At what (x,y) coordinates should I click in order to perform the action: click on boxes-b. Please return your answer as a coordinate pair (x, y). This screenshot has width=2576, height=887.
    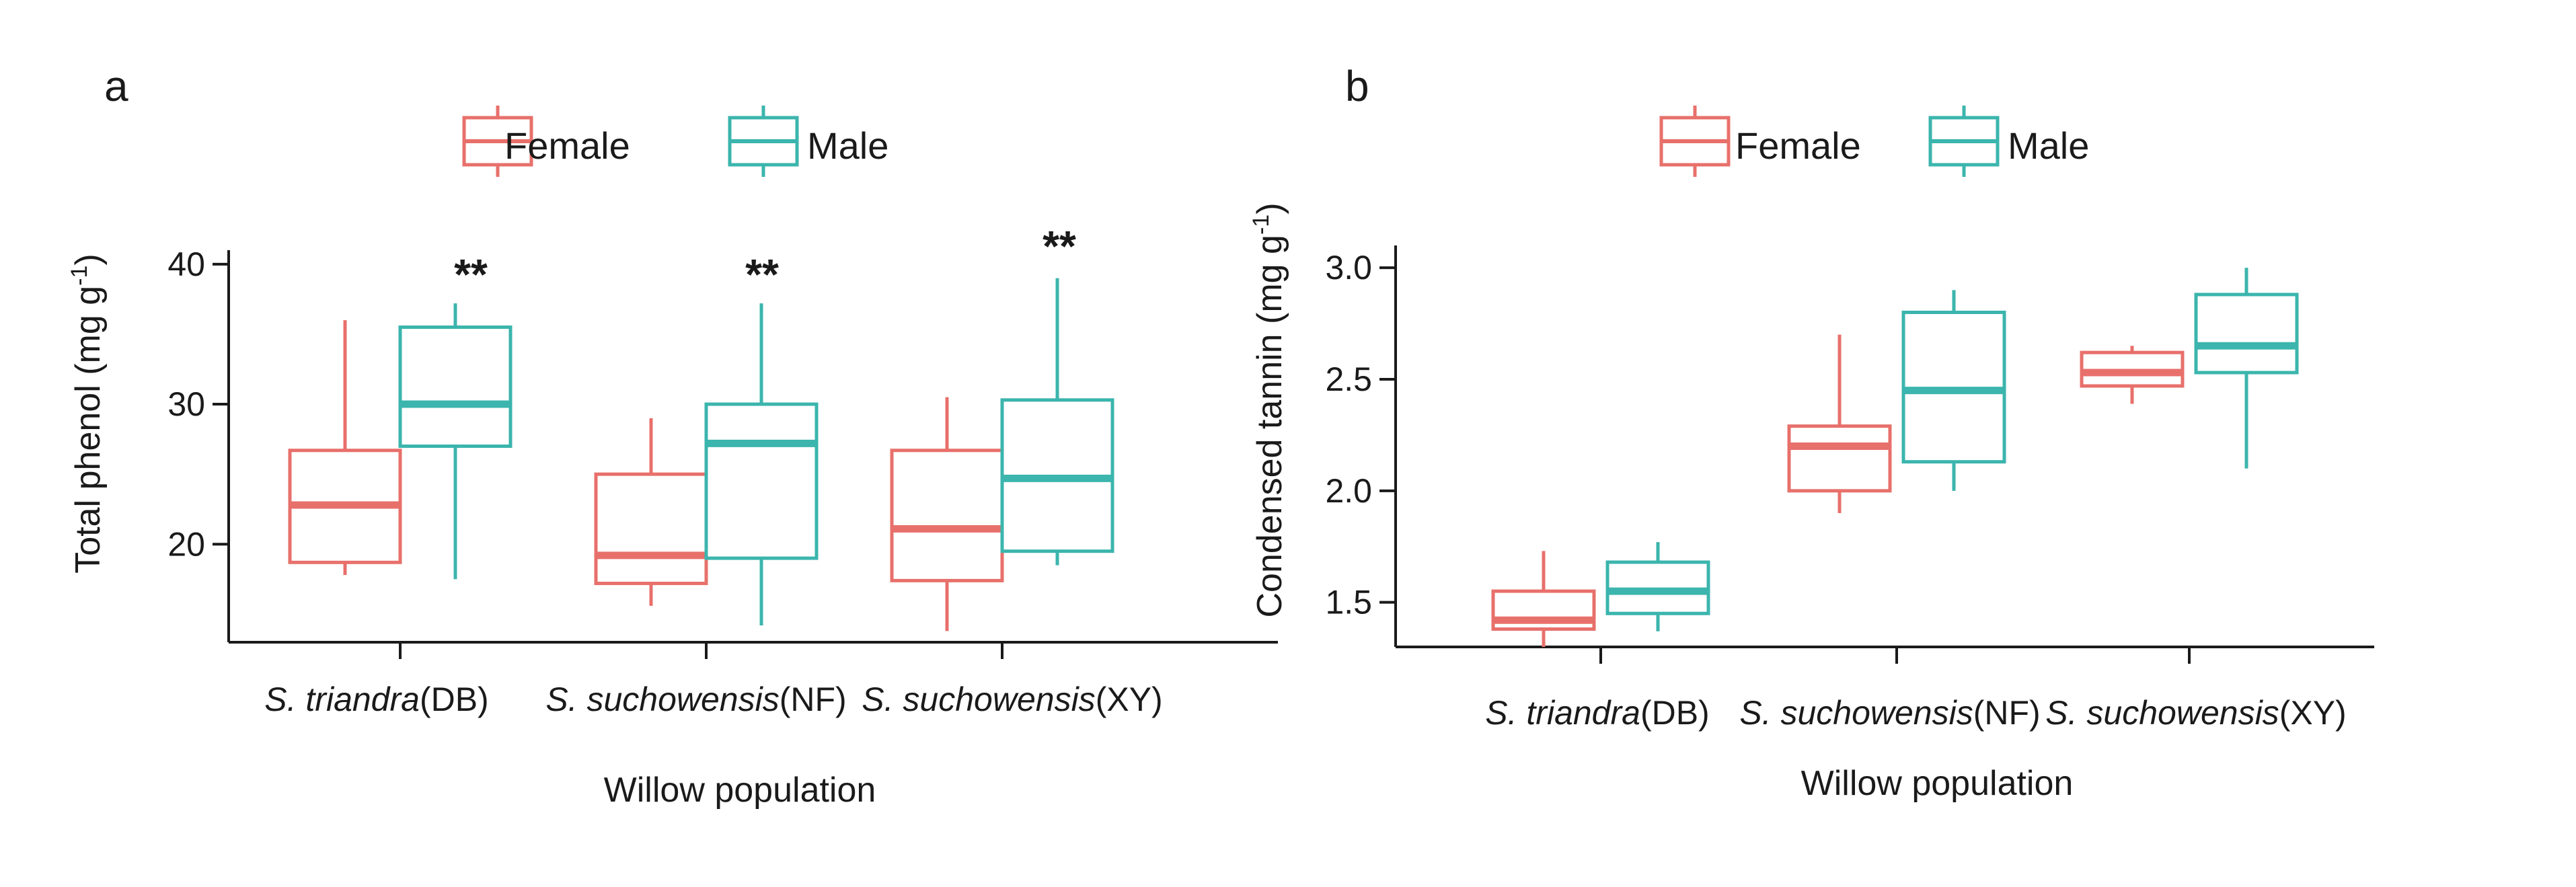
    Looking at the image, I should click on (1895, 457).